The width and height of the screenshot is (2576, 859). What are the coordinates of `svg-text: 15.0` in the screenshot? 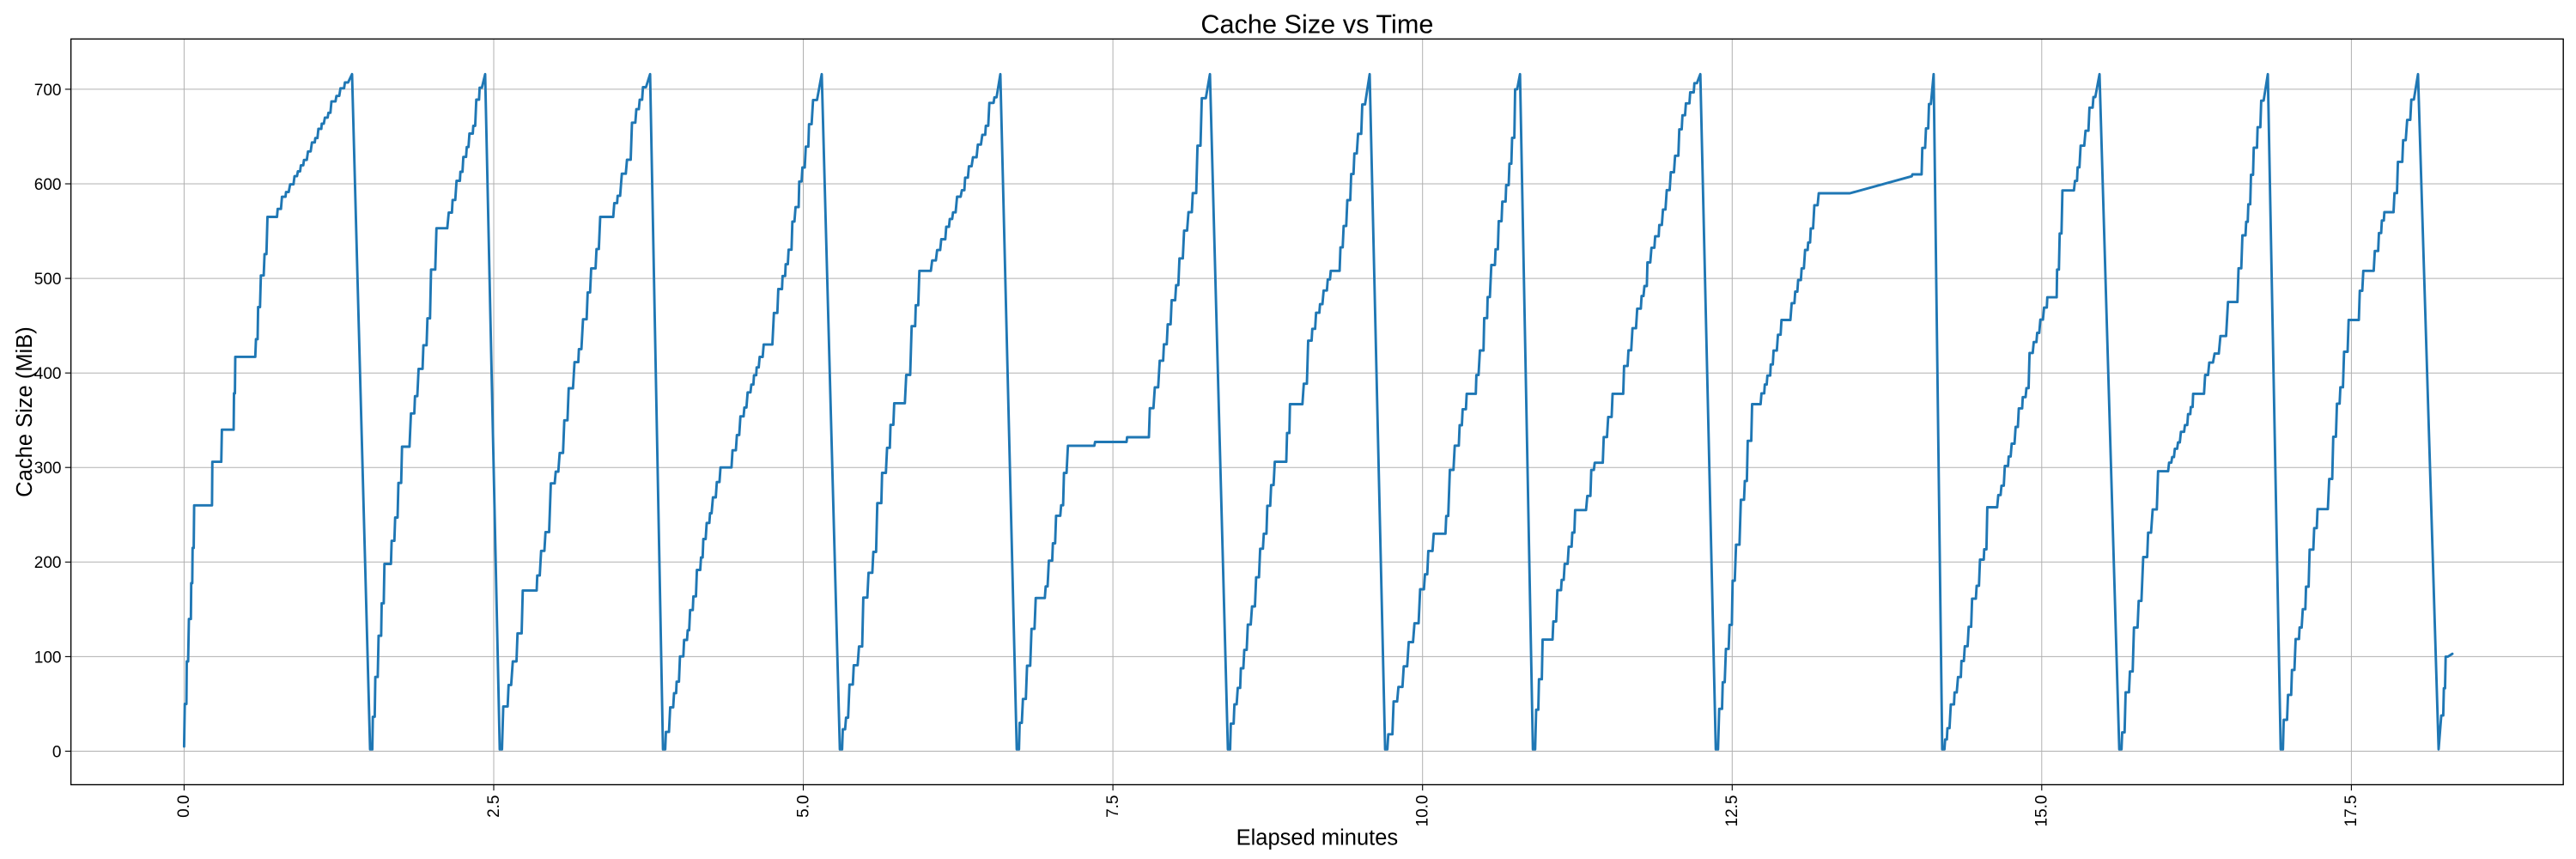 It's located at (2042, 811).